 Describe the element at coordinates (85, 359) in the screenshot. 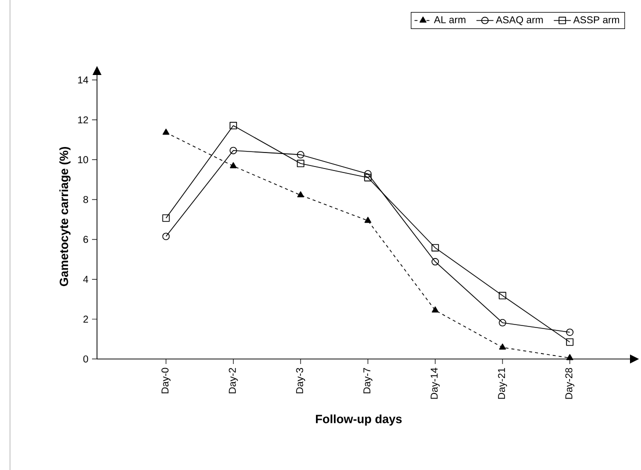

I see `y-tick-label: 0` at that location.